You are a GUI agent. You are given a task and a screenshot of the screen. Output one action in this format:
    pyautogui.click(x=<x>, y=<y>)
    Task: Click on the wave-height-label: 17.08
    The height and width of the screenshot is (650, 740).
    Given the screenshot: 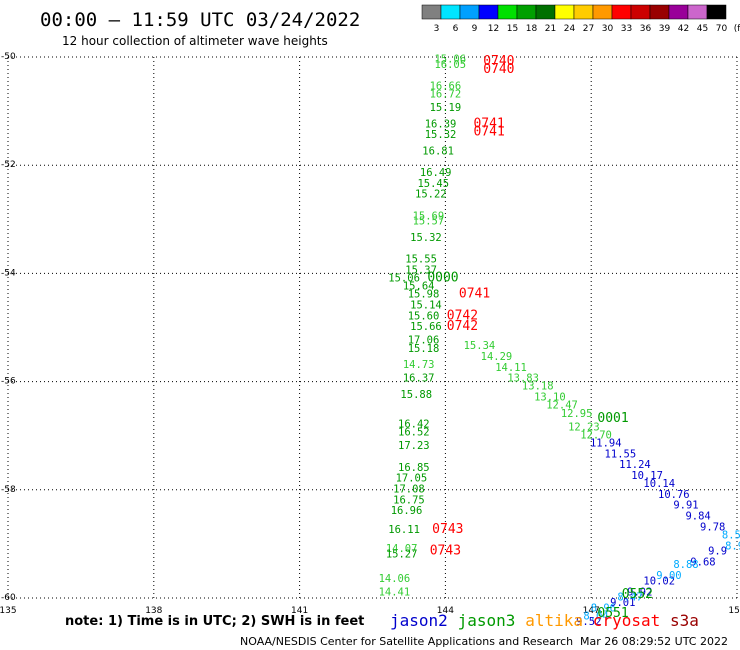 What is the action you would take?
    pyautogui.click(x=409, y=490)
    